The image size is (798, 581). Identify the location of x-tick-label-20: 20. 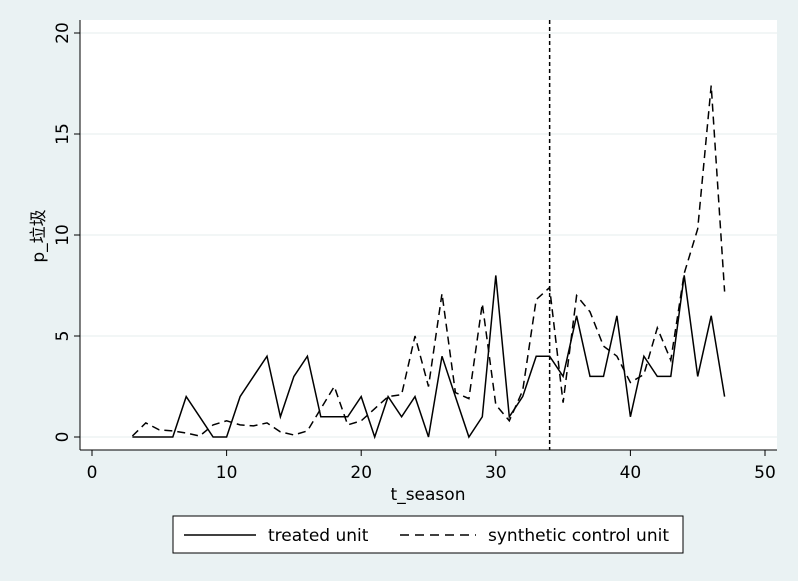
(361, 473).